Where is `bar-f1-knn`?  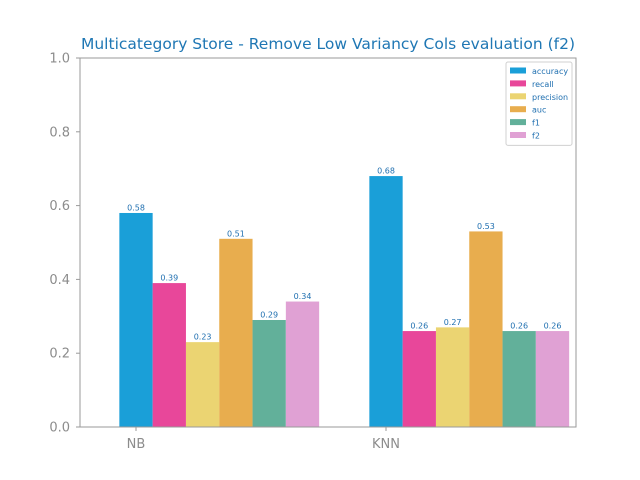 bar-f1-knn is located at coordinates (519, 379).